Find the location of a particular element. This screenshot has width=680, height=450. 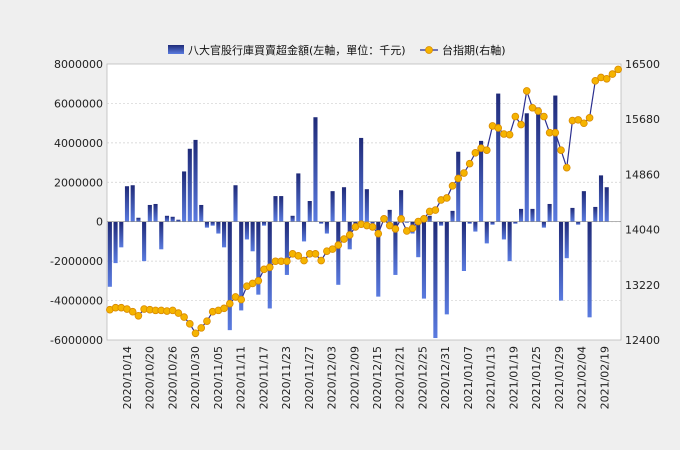

x-axis-tick-label: 2020/11/11 is located at coordinates (241, 377).